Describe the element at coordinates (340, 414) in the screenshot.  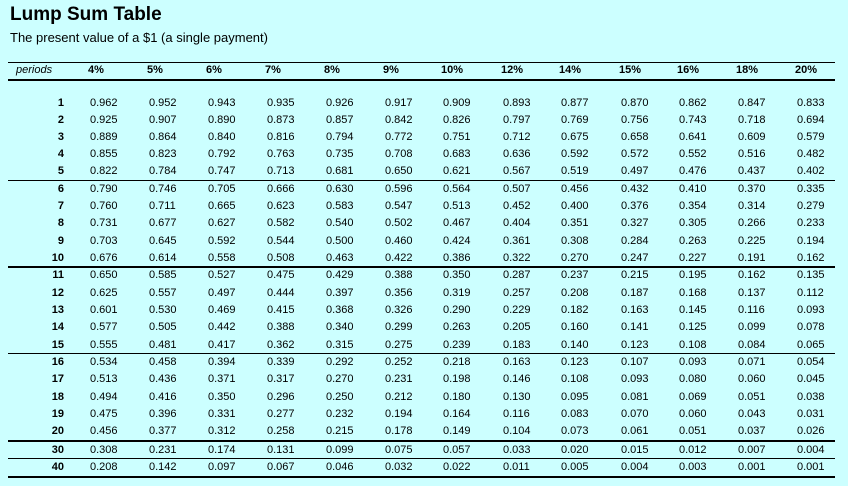
I see `table-cell: 0.232` at that location.